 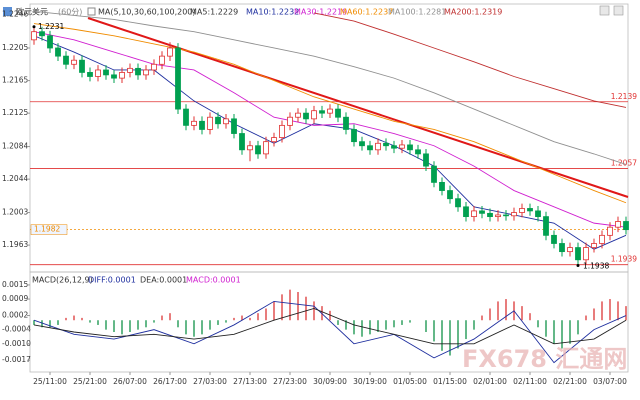 I want to click on last-price-label: 1.1982, so click(x=47, y=229).